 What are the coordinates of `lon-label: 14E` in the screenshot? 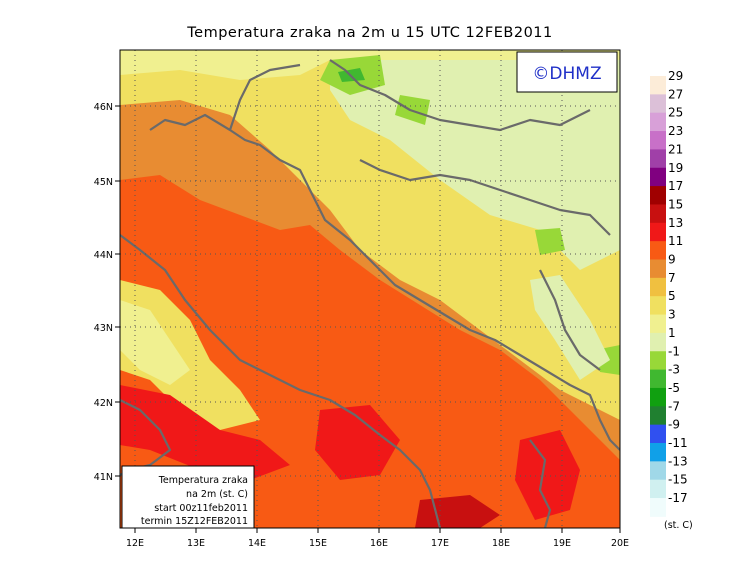 It's located at (257, 543).